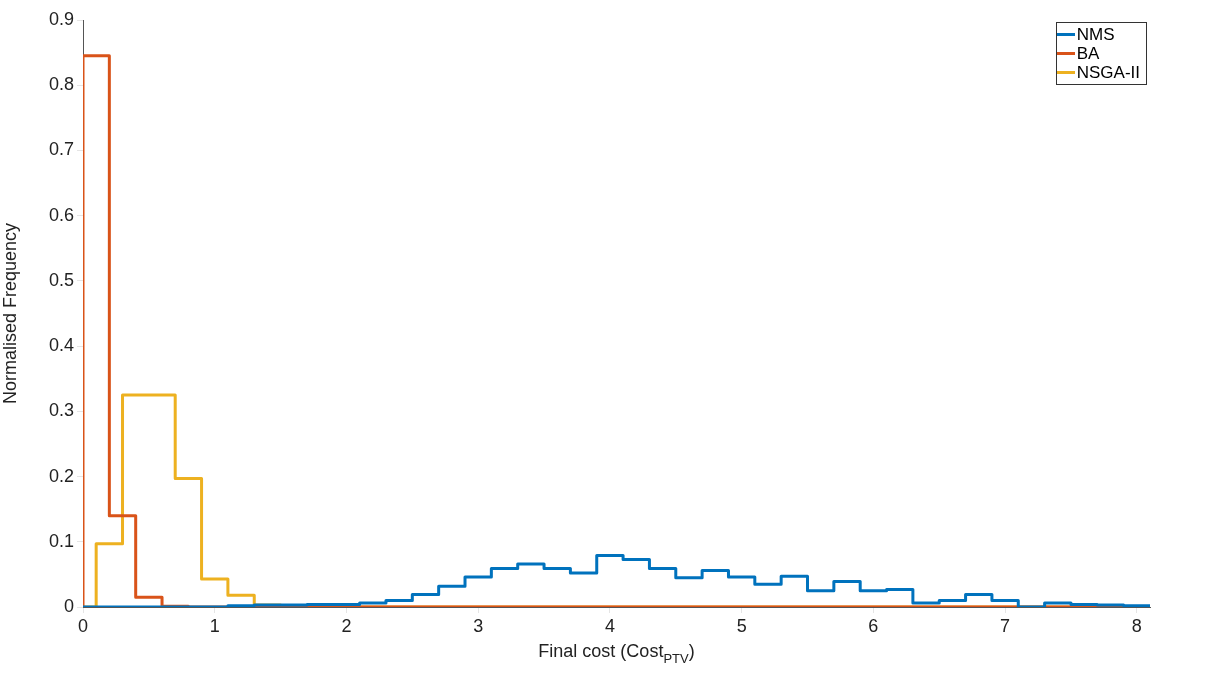  What do you see at coordinates (741, 625) in the screenshot?
I see `x-tick-label: 5` at bounding box center [741, 625].